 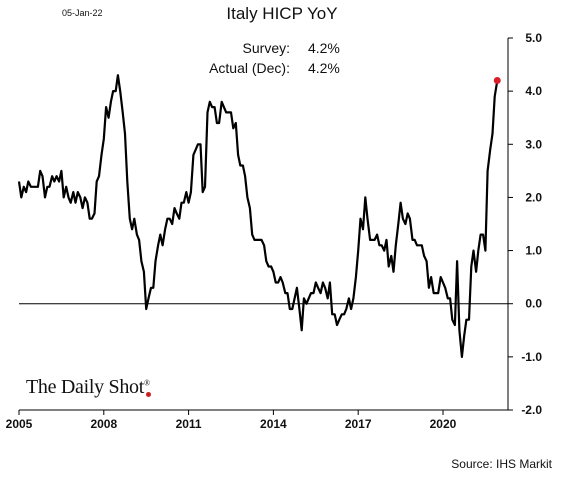 I want to click on x-tick-label: 2008, so click(x=103, y=424).